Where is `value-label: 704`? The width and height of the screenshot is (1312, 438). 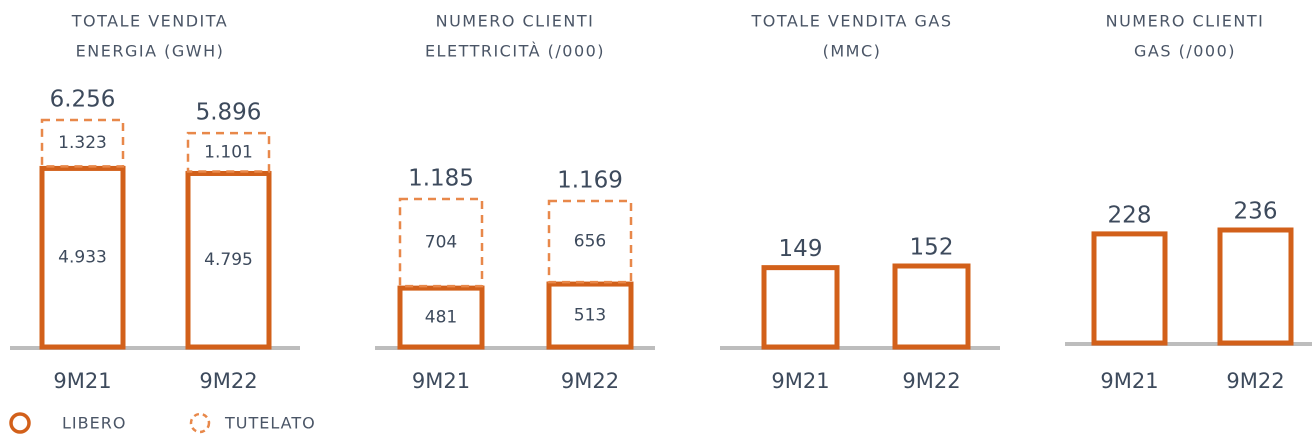
value-label: 704 is located at coordinates (441, 243).